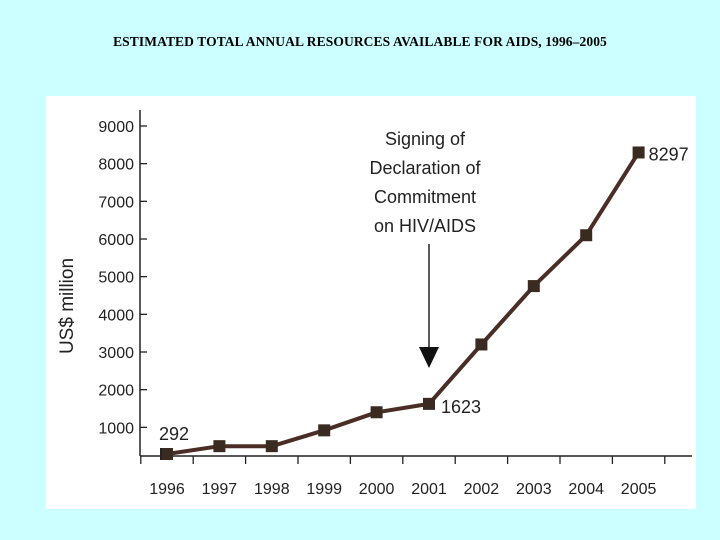 Image resolution: width=720 pixels, height=540 pixels. I want to click on annotation-line: Declaration of, so click(425, 168).